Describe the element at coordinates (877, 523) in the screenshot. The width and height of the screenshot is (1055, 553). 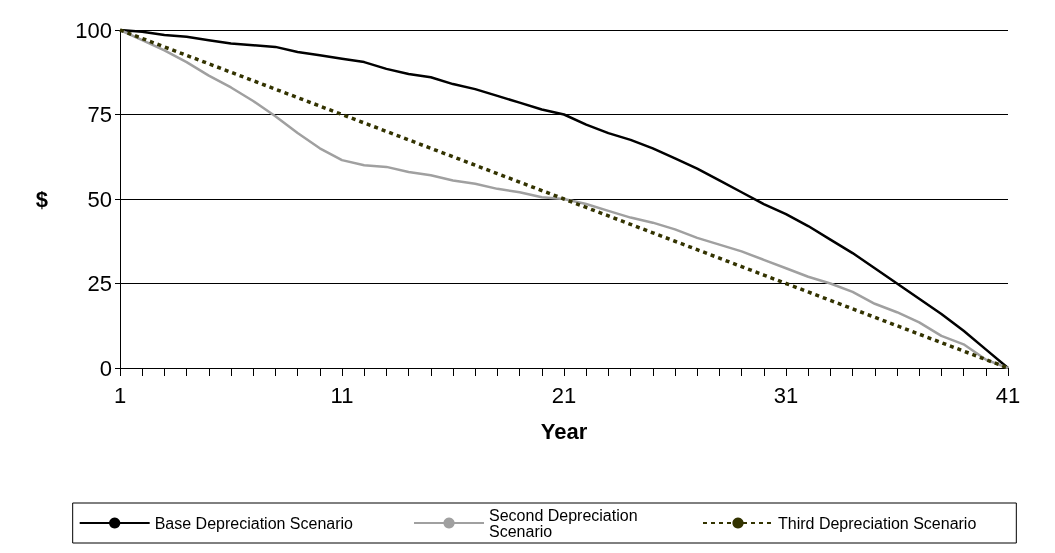
I see `legend-label: Third Depreciation Scenario` at that location.